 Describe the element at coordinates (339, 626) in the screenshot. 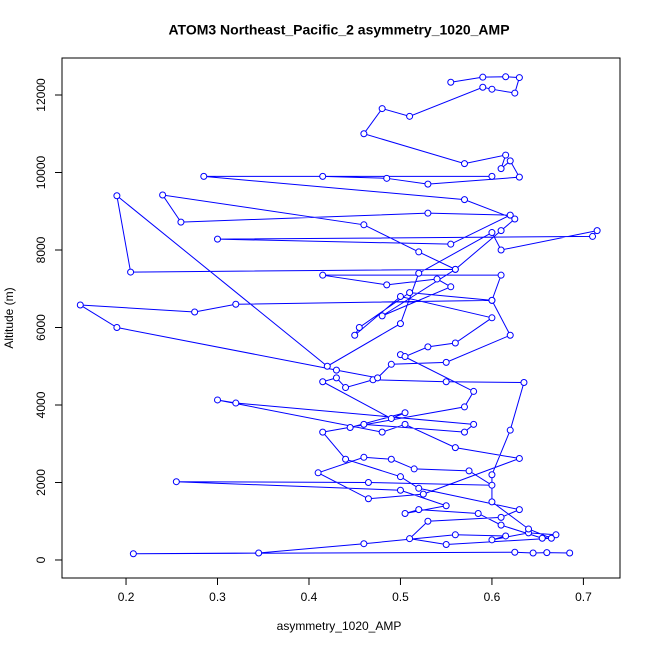

I see `x-axis-label: asymmetry_1020_AMP` at that location.